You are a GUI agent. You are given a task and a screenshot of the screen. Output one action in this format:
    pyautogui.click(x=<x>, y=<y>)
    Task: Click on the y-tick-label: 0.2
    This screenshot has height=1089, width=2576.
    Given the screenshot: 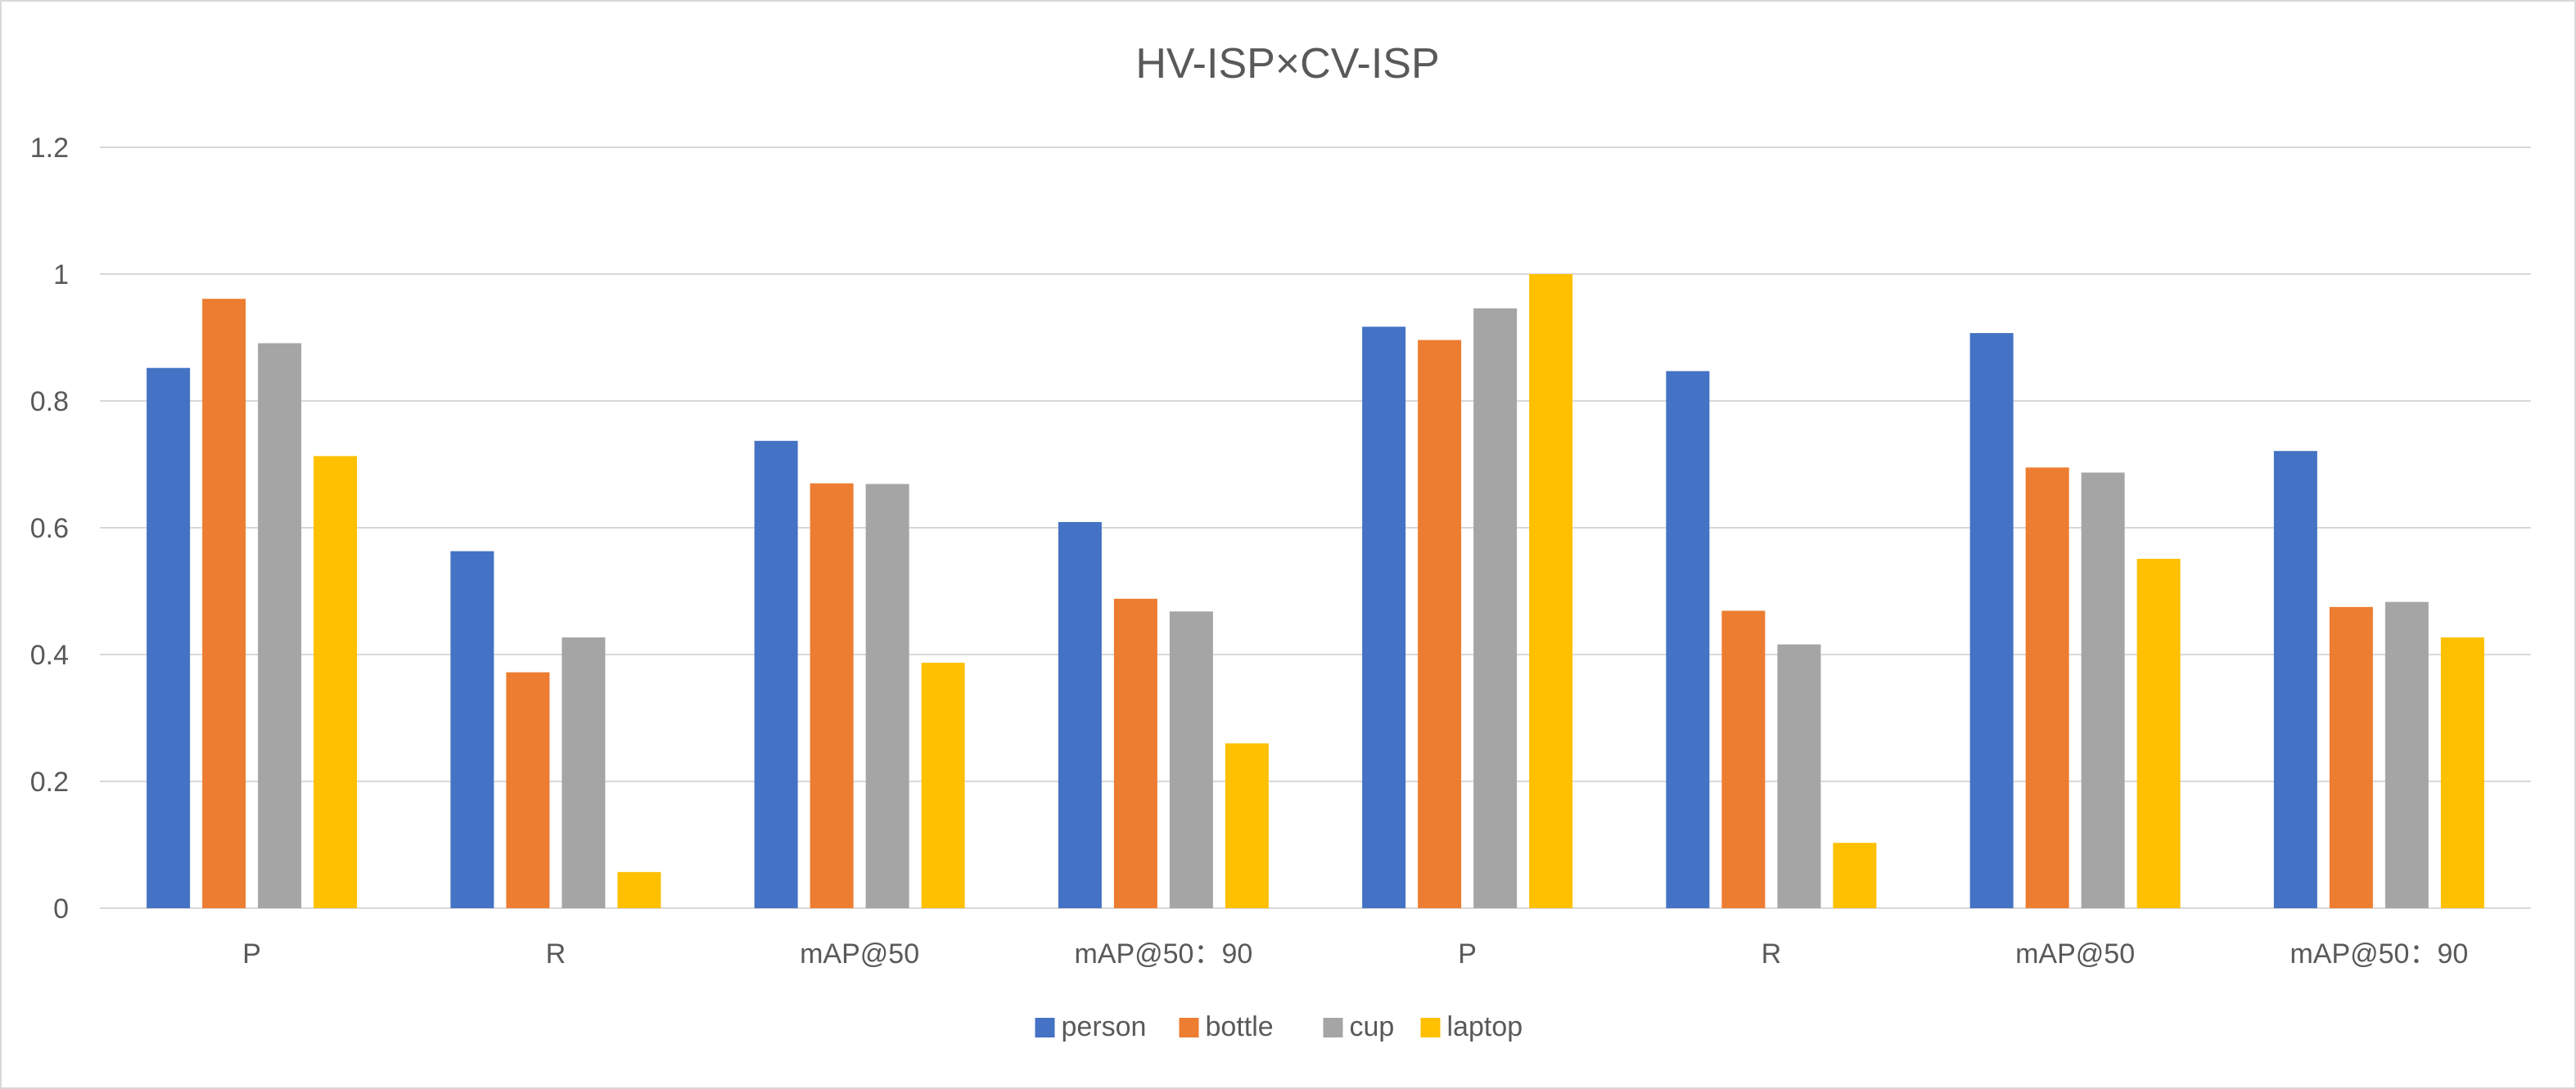 What is the action you would take?
    pyautogui.click(x=49, y=783)
    